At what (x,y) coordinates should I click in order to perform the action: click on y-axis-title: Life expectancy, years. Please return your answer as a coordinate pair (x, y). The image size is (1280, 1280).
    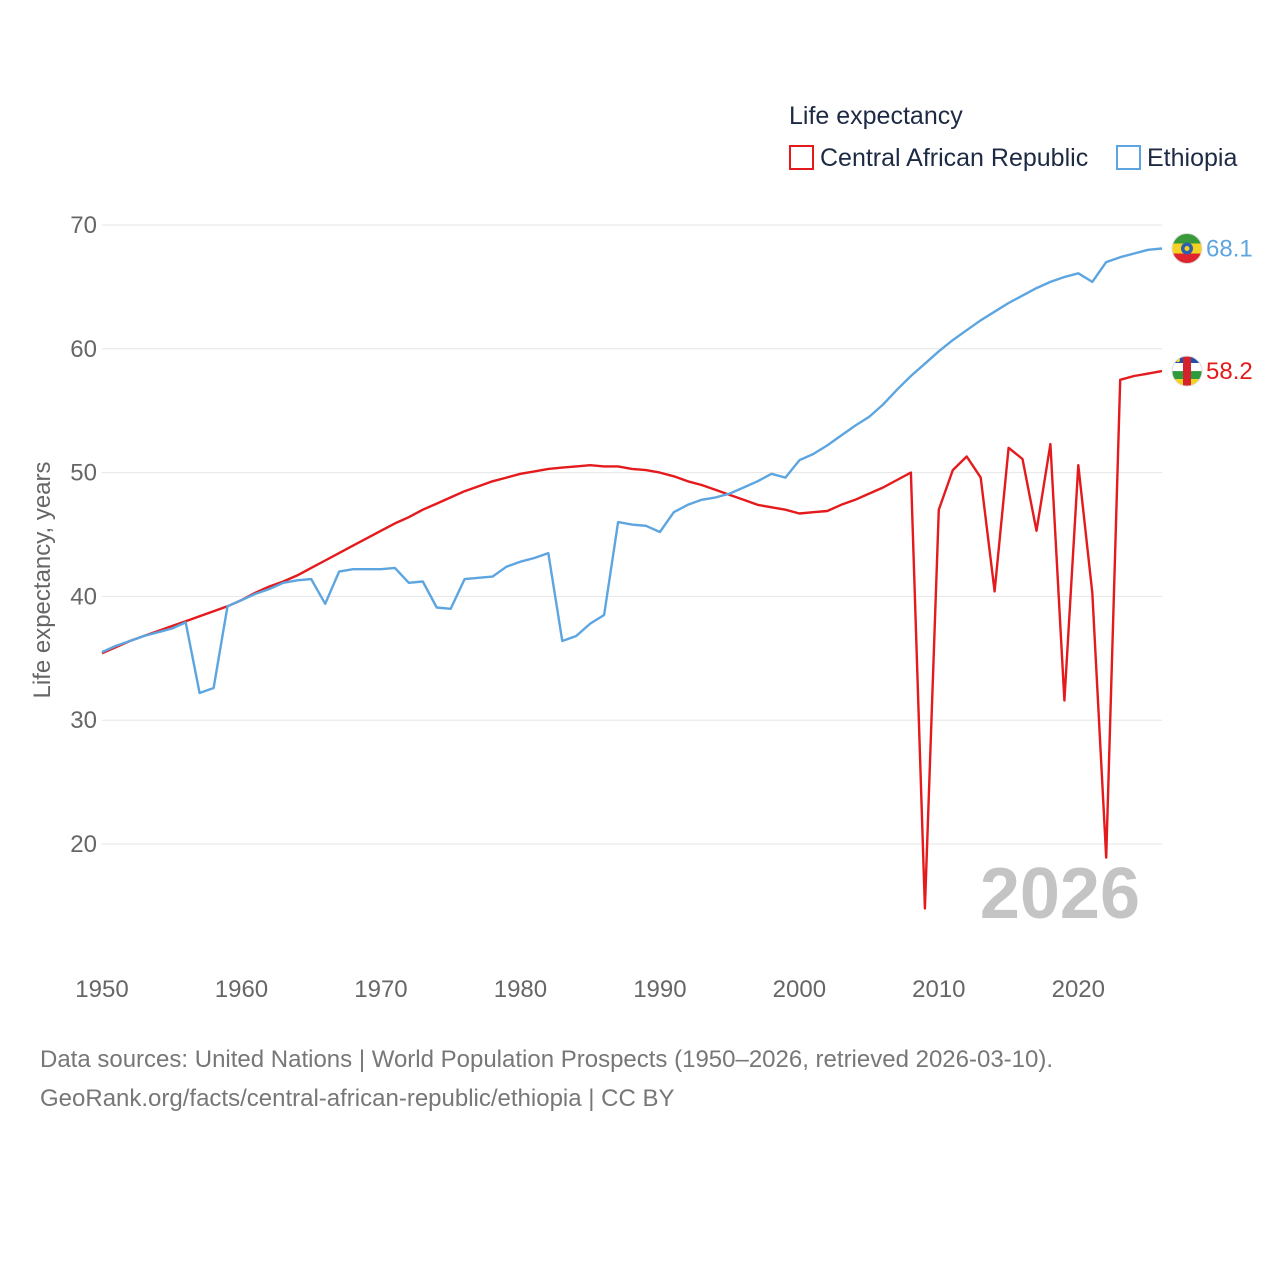
    Looking at the image, I should click on (42, 579).